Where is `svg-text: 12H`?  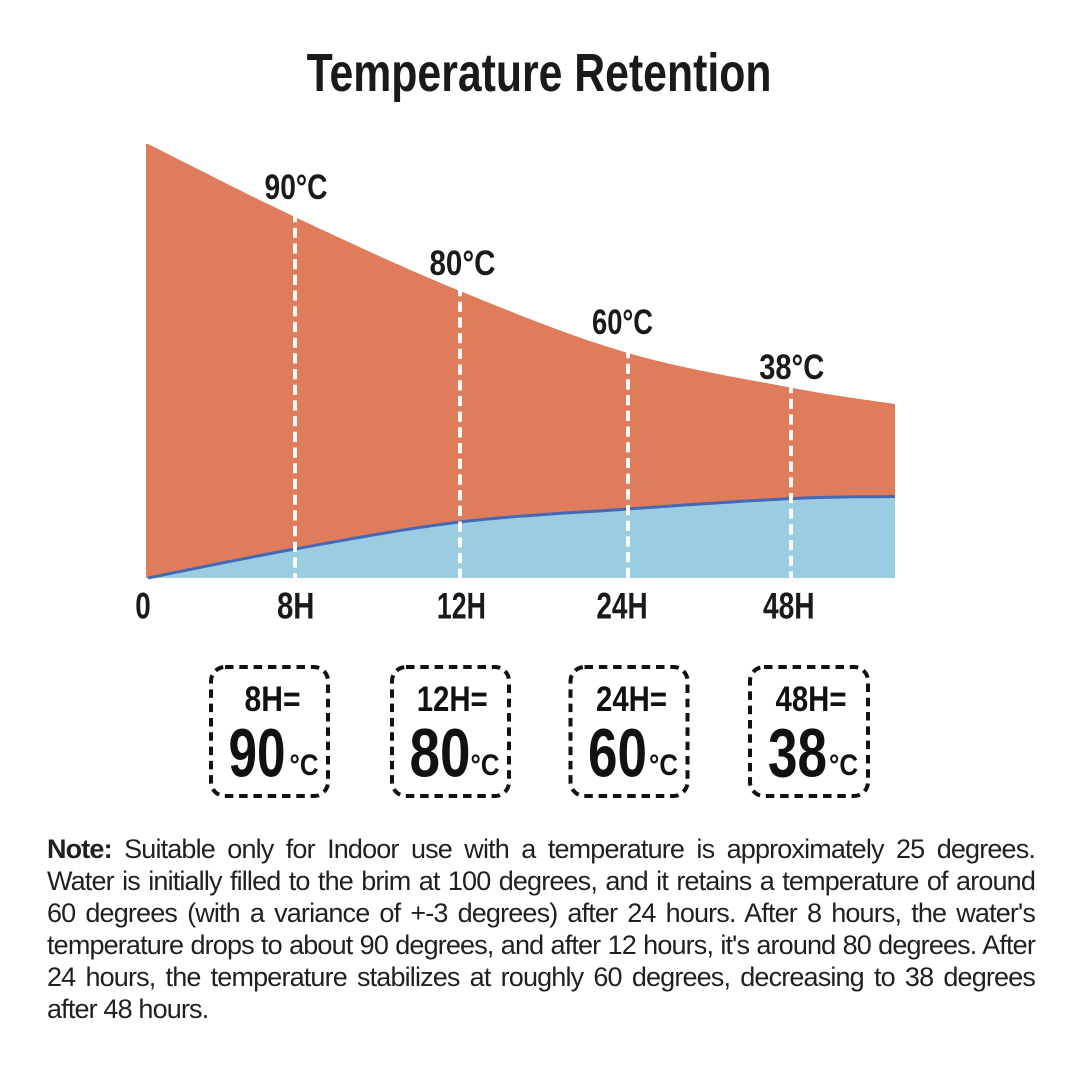
svg-text: 12H is located at coordinates (461, 605).